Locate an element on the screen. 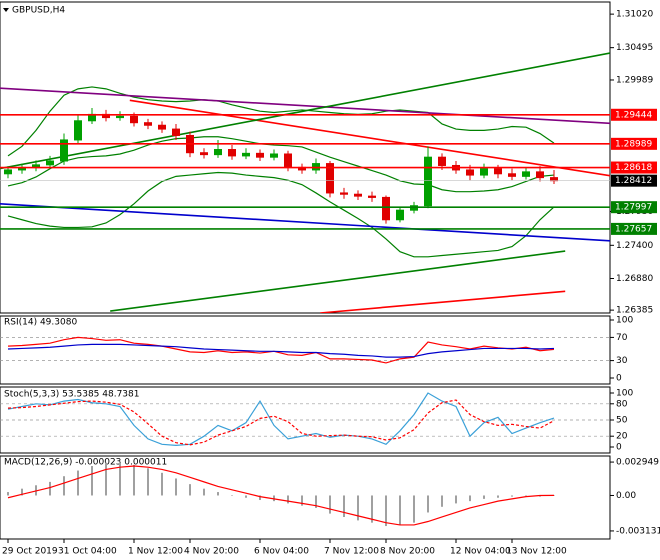 The height and width of the screenshot is (560, 660). y-tick-label: 30 is located at coordinates (622, 361).